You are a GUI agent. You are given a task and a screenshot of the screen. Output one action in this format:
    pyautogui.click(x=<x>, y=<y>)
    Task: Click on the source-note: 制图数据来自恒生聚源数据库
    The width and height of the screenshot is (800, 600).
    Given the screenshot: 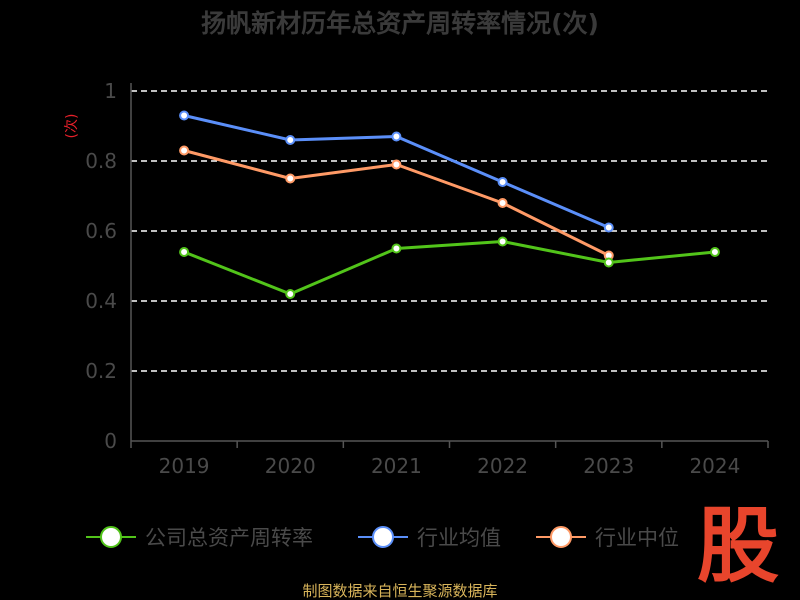 What is the action you would take?
    pyautogui.click(x=399, y=591)
    